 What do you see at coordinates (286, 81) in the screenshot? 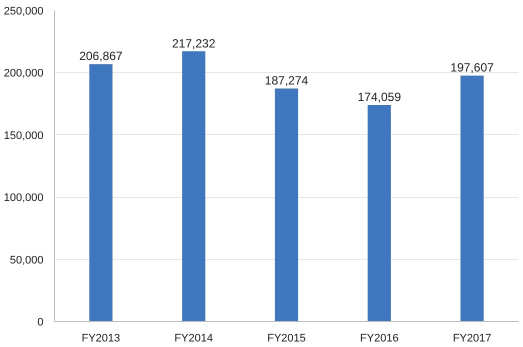
I see `data-label: 187,274` at bounding box center [286, 81].